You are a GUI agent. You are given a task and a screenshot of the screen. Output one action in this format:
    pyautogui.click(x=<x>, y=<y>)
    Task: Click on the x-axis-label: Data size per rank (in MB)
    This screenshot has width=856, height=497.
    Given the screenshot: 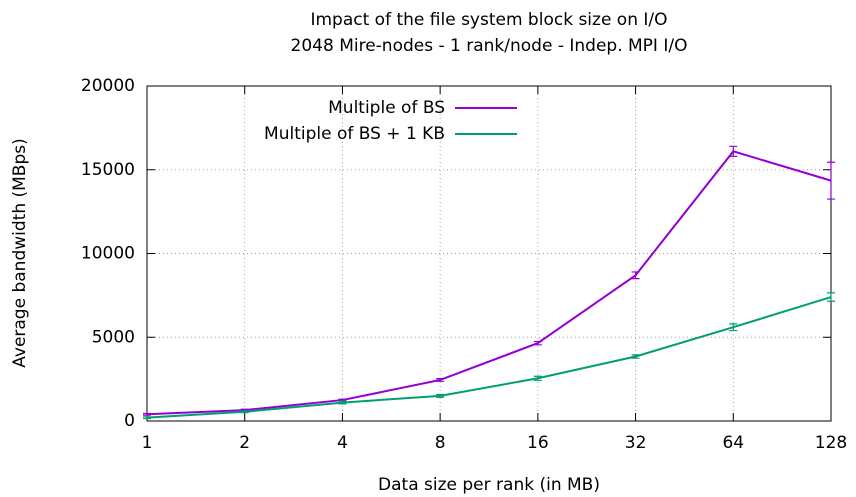 What is the action you would take?
    pyautogui.click(x=489, y=485)
    